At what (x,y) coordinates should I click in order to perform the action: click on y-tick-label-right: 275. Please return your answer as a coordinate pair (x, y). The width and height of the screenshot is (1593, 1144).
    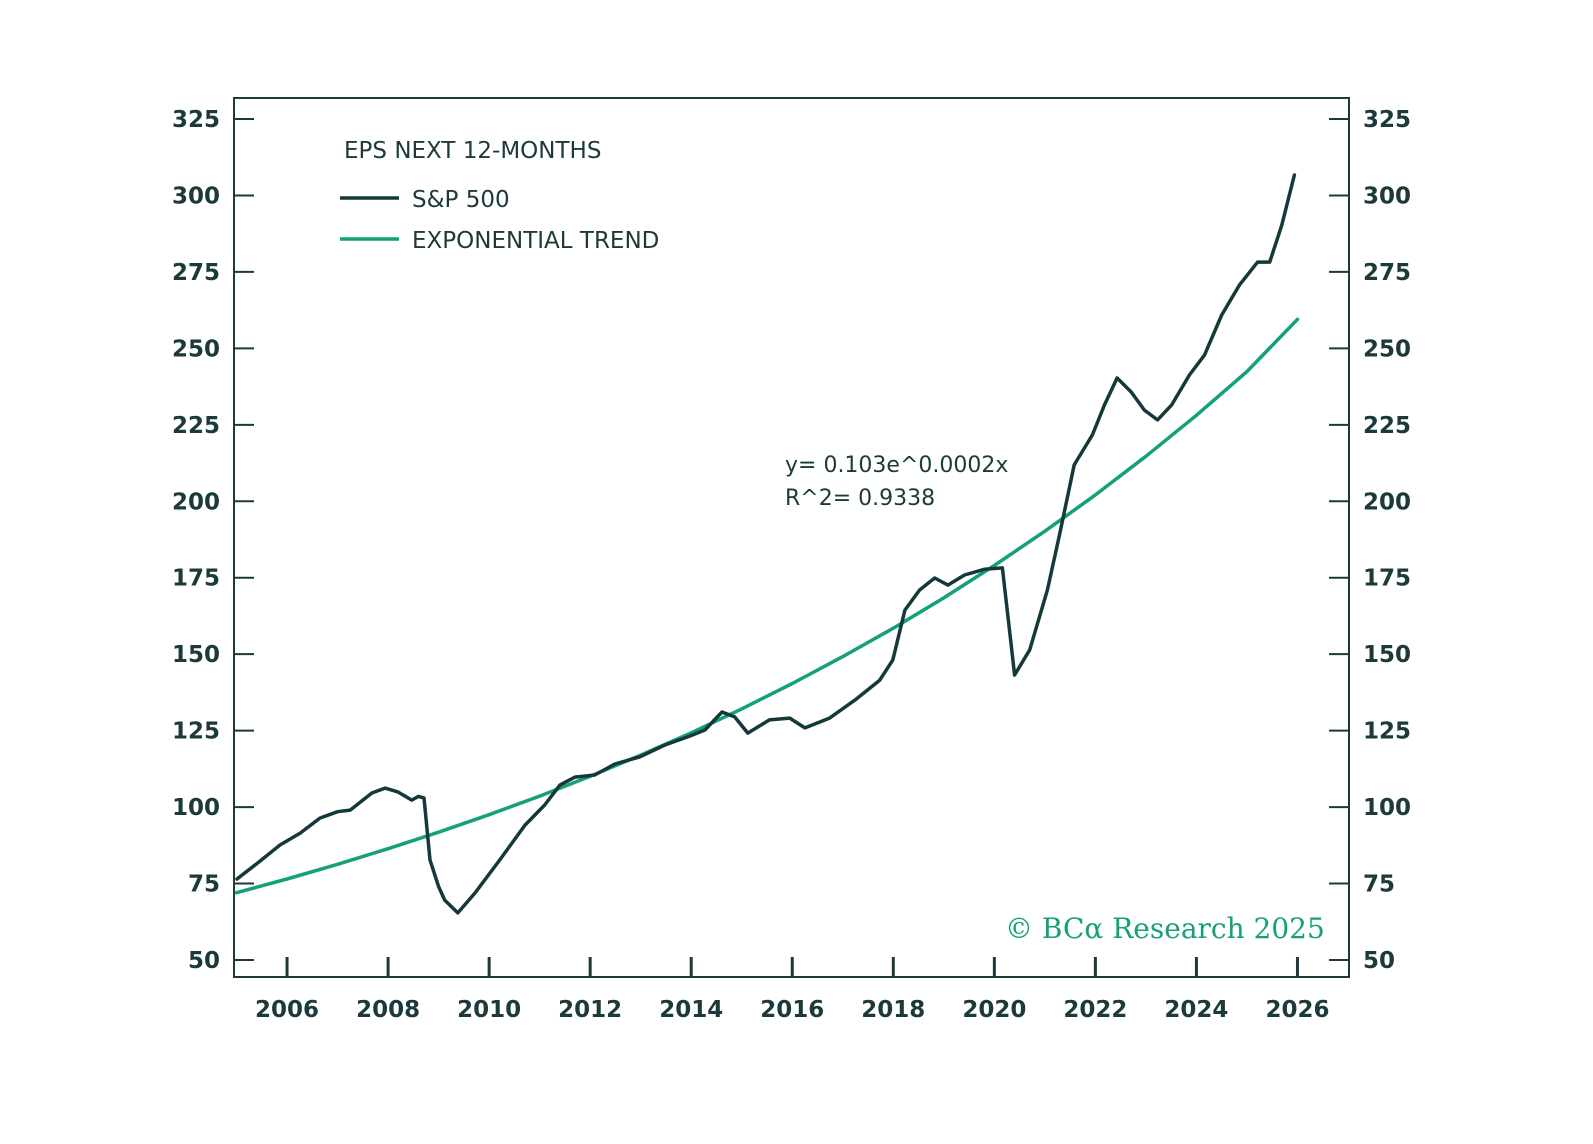
    Looking at the image, I should click on (1387, 273).